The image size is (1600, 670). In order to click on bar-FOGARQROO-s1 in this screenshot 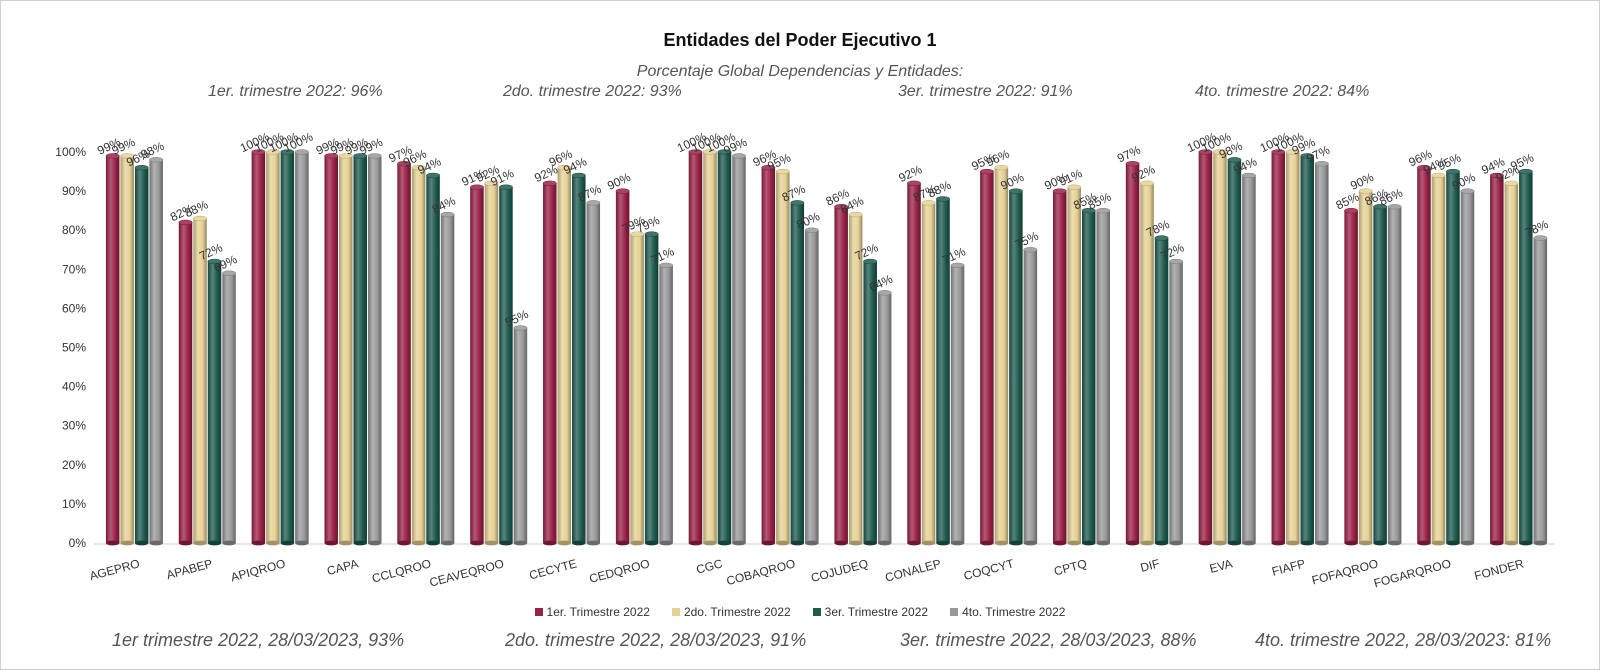, I will do `click(1423, 355)`.